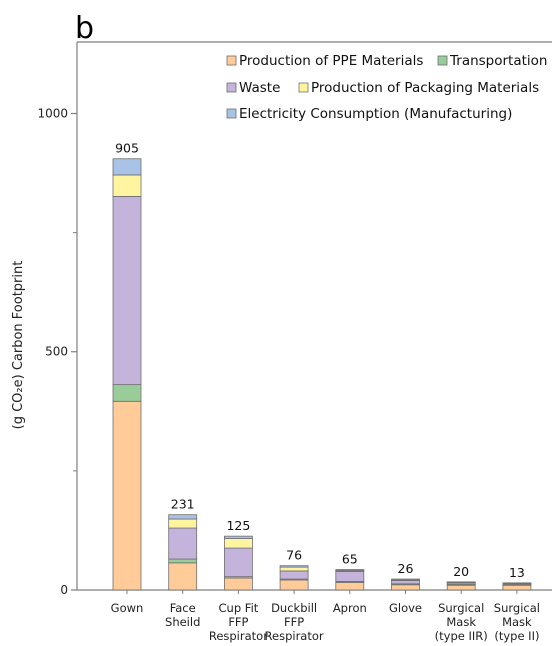 The image size is (552, 646). What do you see at coordinates (52, 113) in the screenshot?
I see `y-tick-label: 1000` at bounding box center [52, 113].